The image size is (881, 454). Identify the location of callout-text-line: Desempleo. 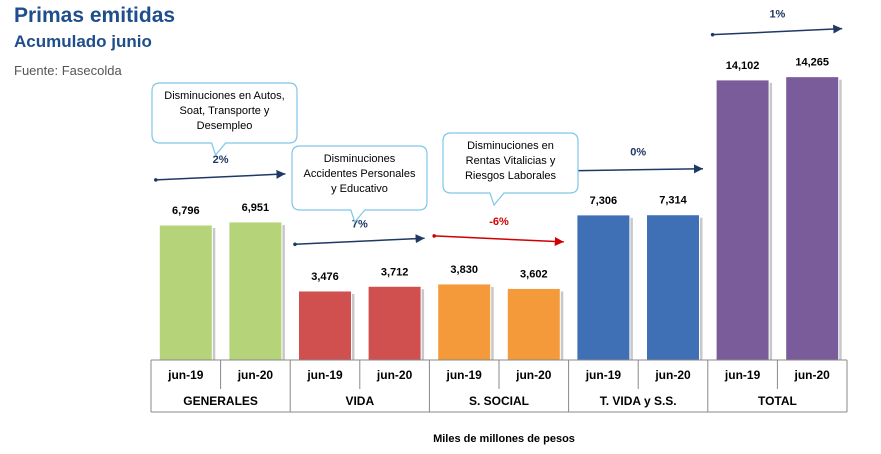
(225, 126).